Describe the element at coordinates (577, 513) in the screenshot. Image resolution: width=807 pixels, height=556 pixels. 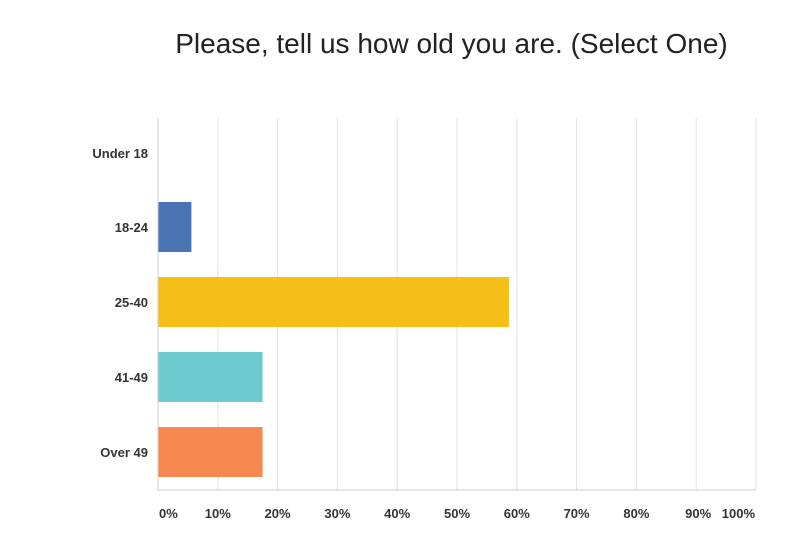
I see `tick-label: 70%` at that location.